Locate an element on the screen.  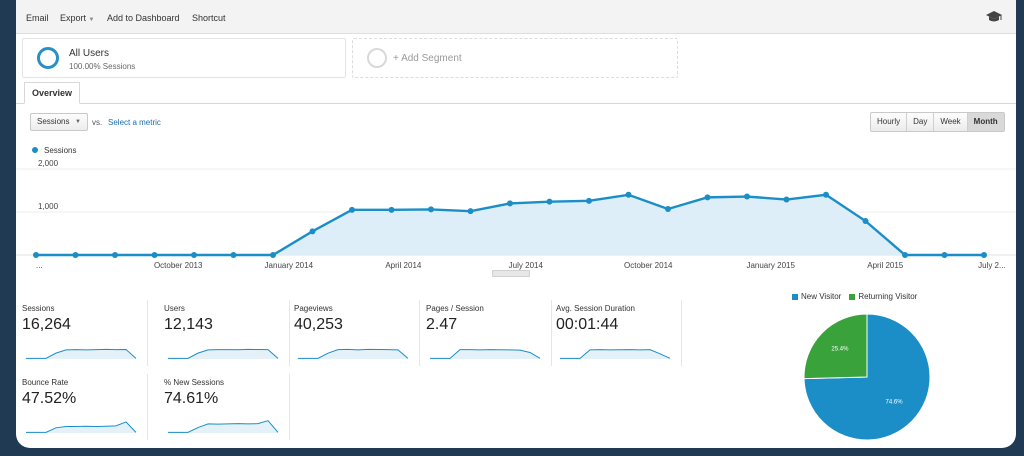
metric-tile: % New Sessions 74.61% is located at coordinates (227, 407).